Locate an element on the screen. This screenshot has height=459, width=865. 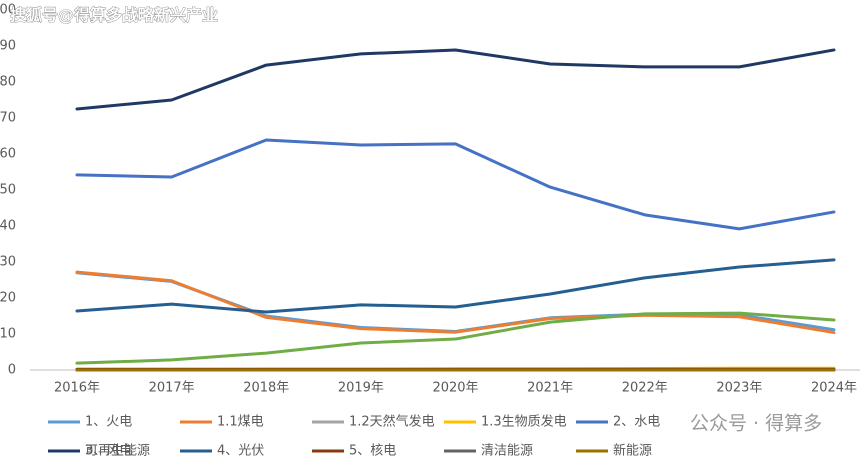
x-tick-label: 2020年 is located at coordinates (455, 388).